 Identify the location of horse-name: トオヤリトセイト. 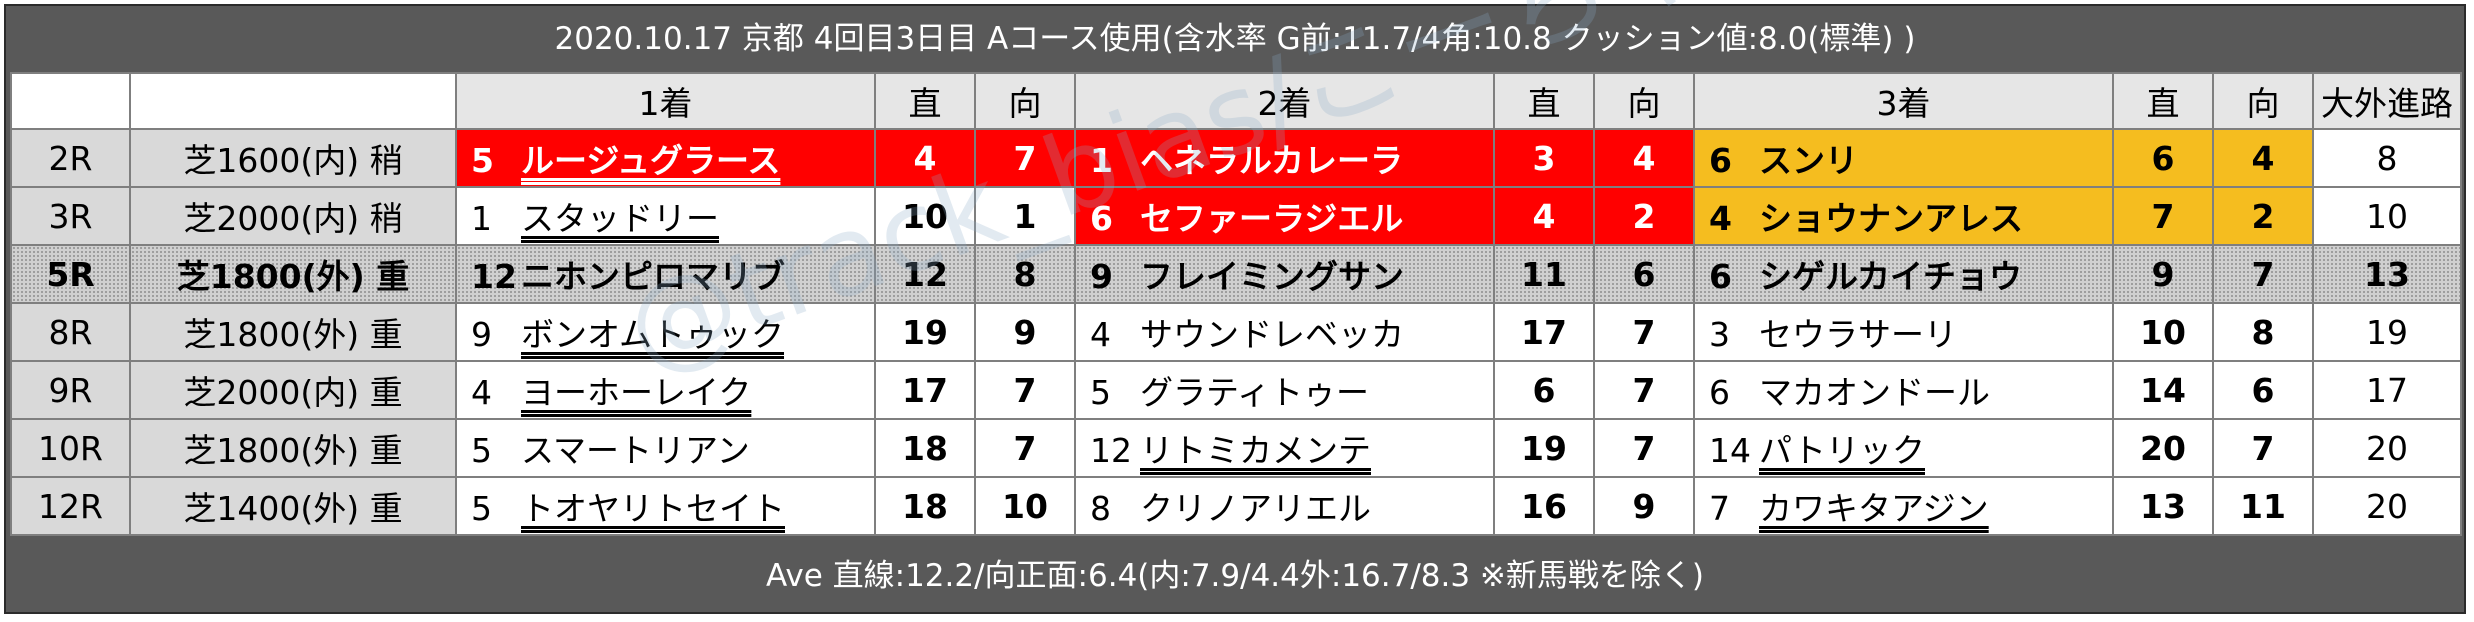
(653, 508).